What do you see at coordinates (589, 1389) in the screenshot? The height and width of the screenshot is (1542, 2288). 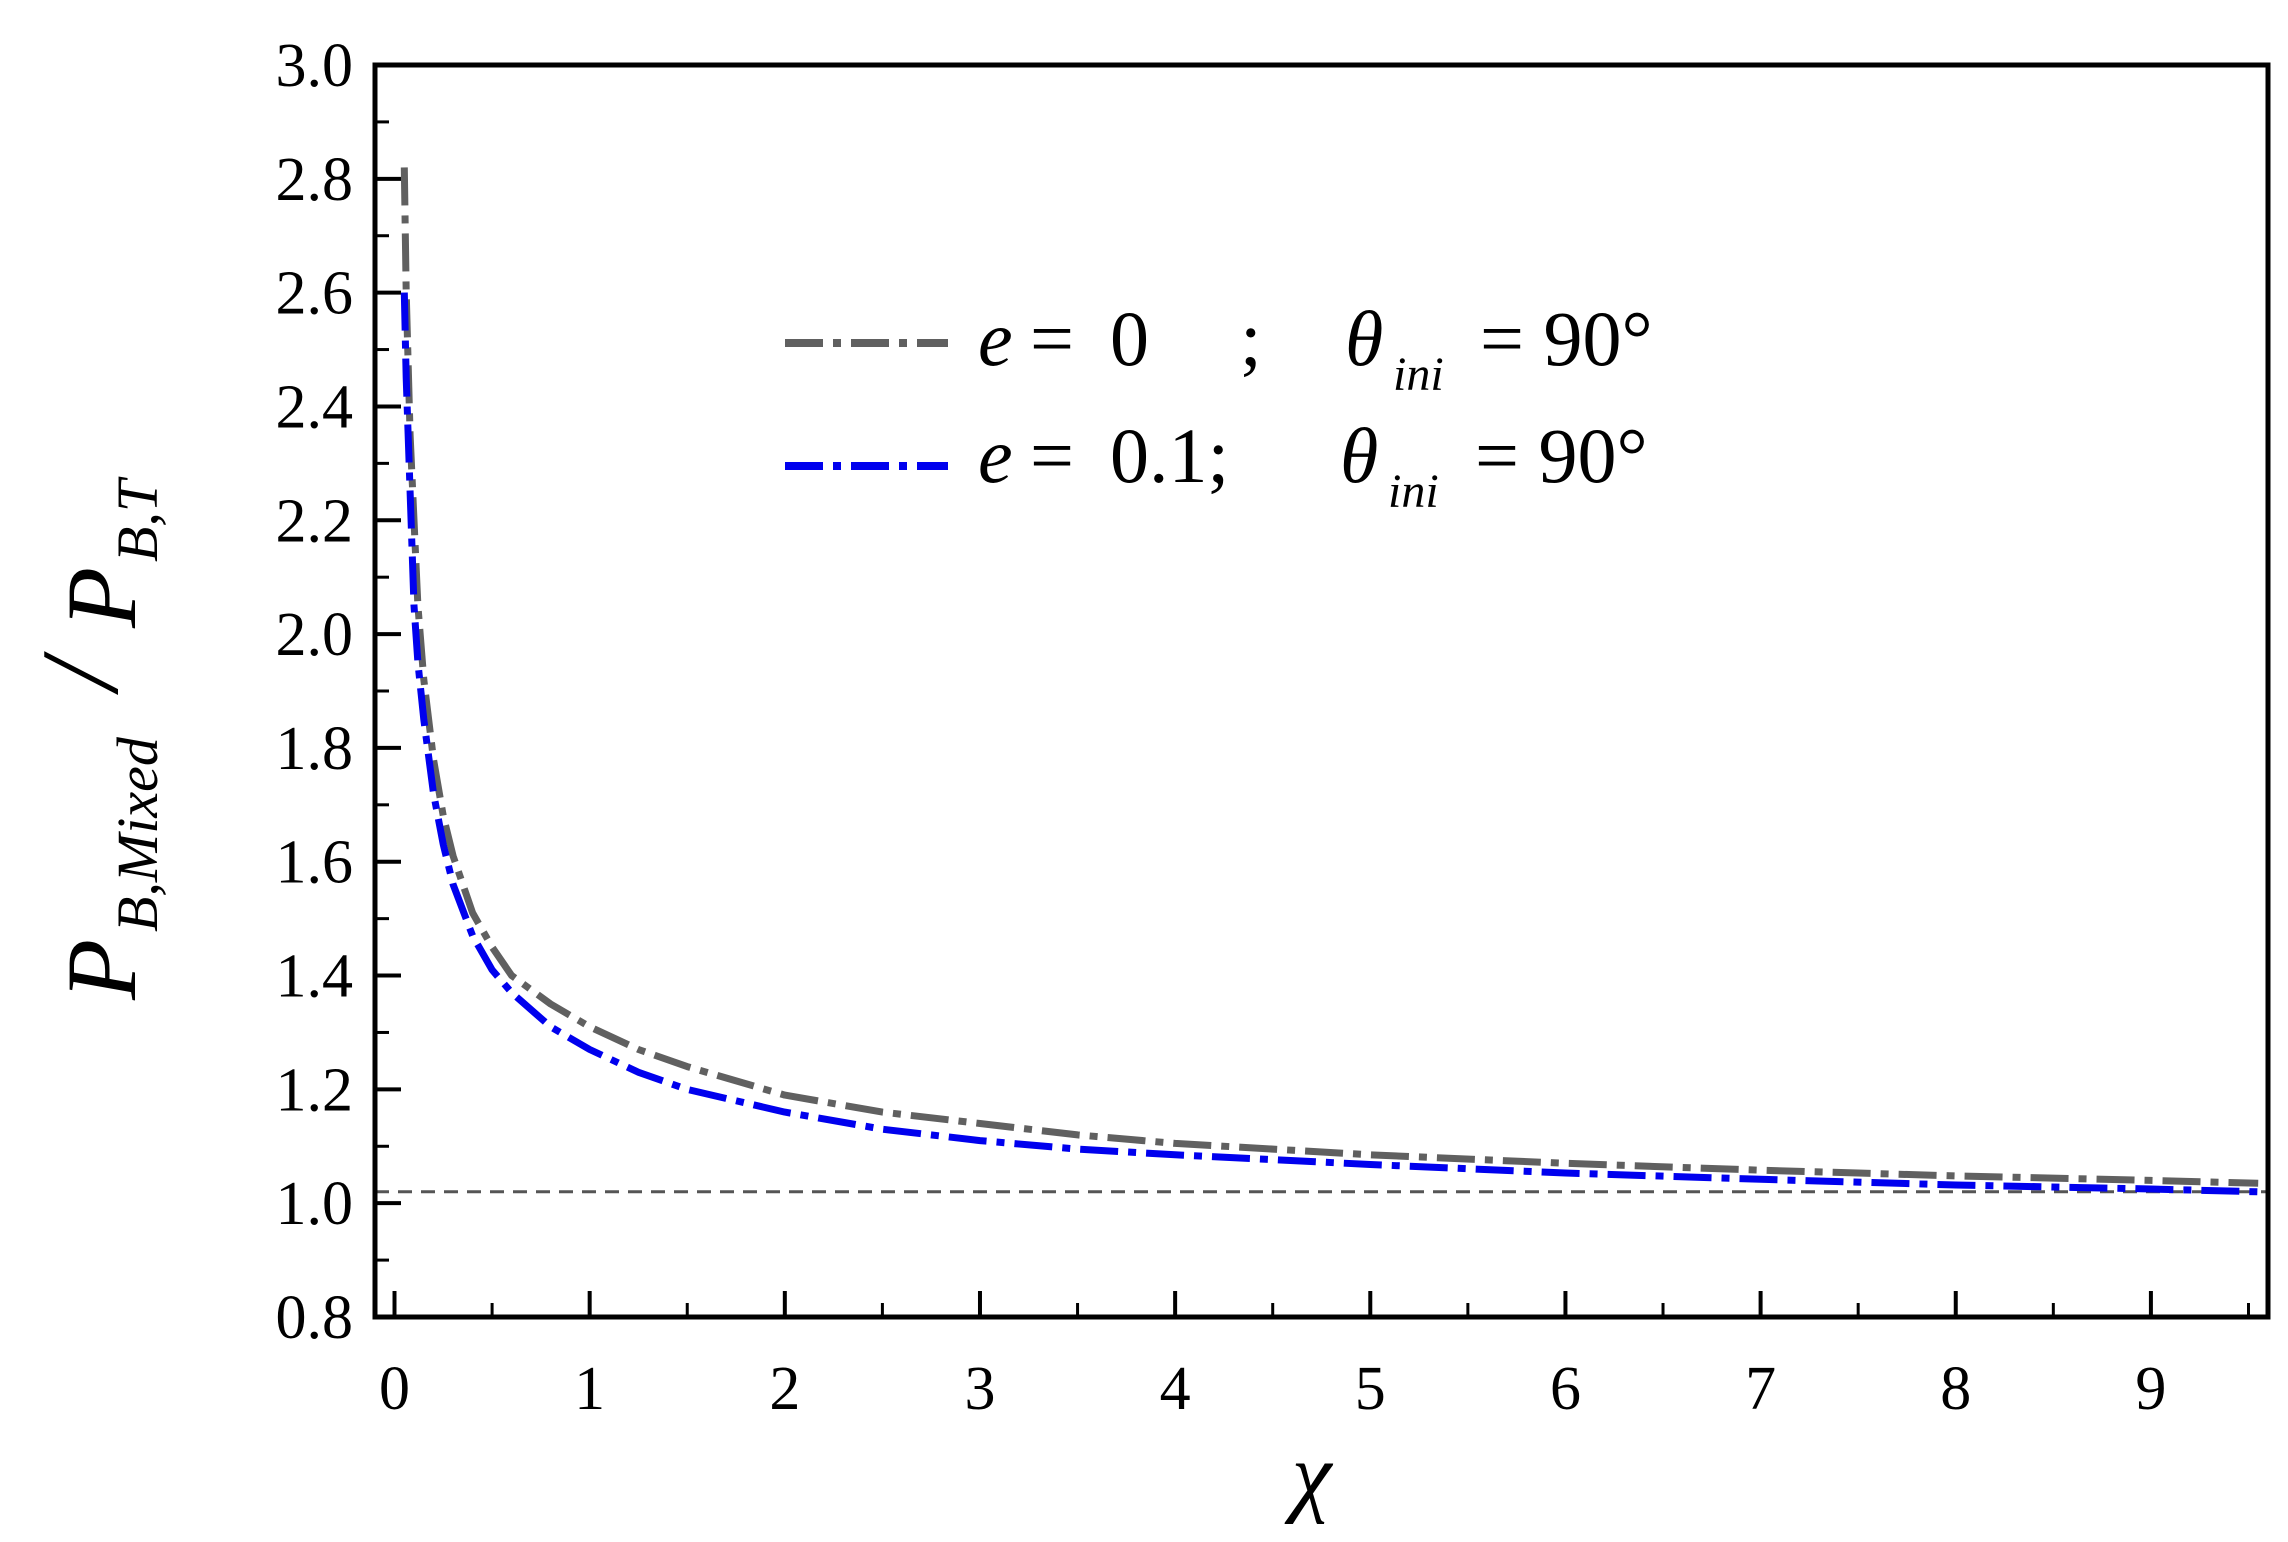 I see `x-tick-label: 1` at bounding box center [589, 1389].